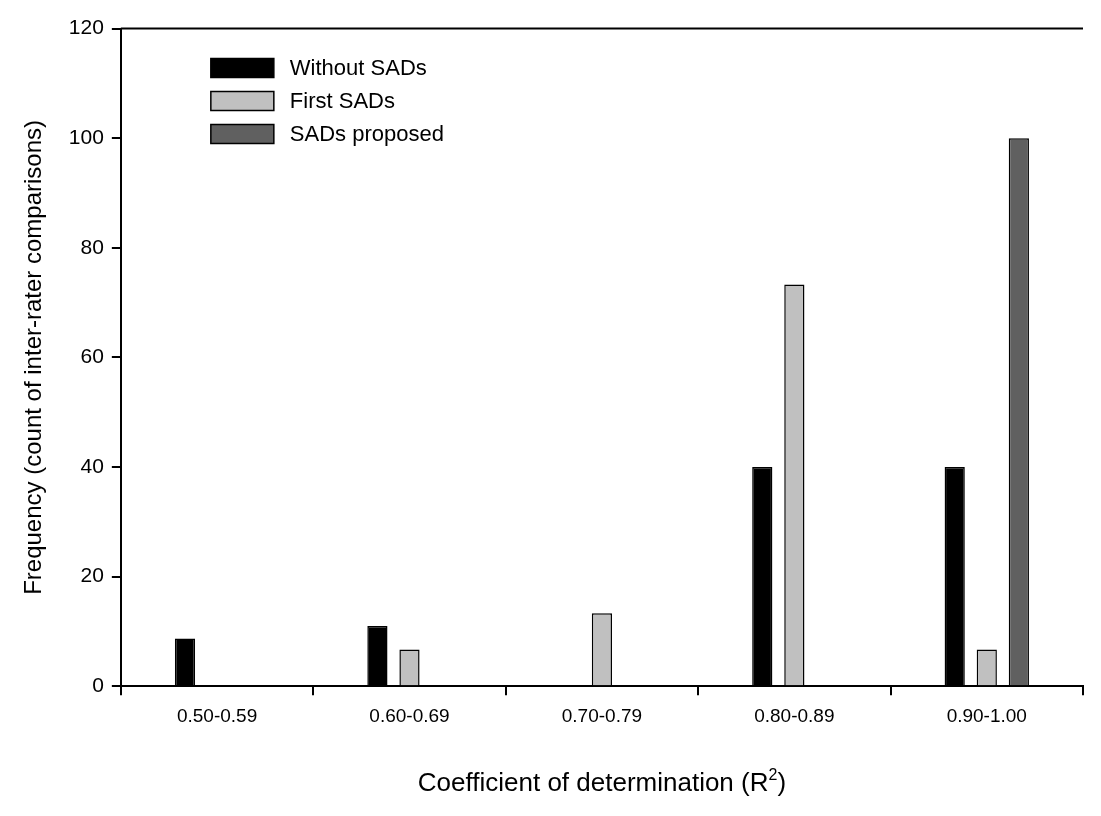  Describe the element at coordinates (358, 67) in the screenshot. I see `legend-label: Without SADs` at that location.